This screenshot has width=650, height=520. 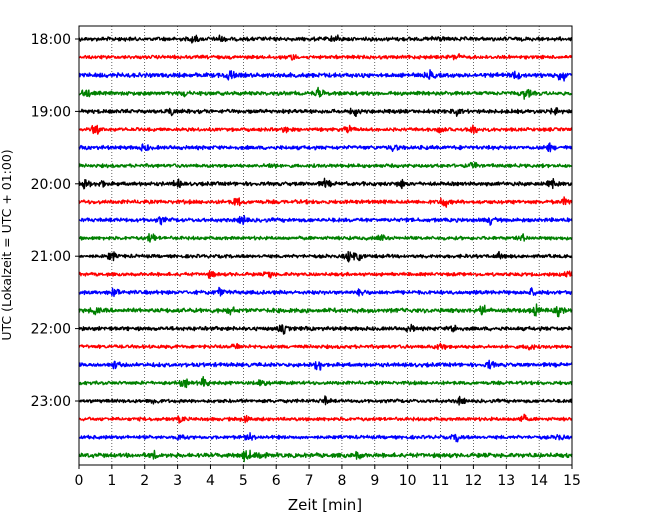 I want to click on trace-line-1900, so click(x=325, y=112).